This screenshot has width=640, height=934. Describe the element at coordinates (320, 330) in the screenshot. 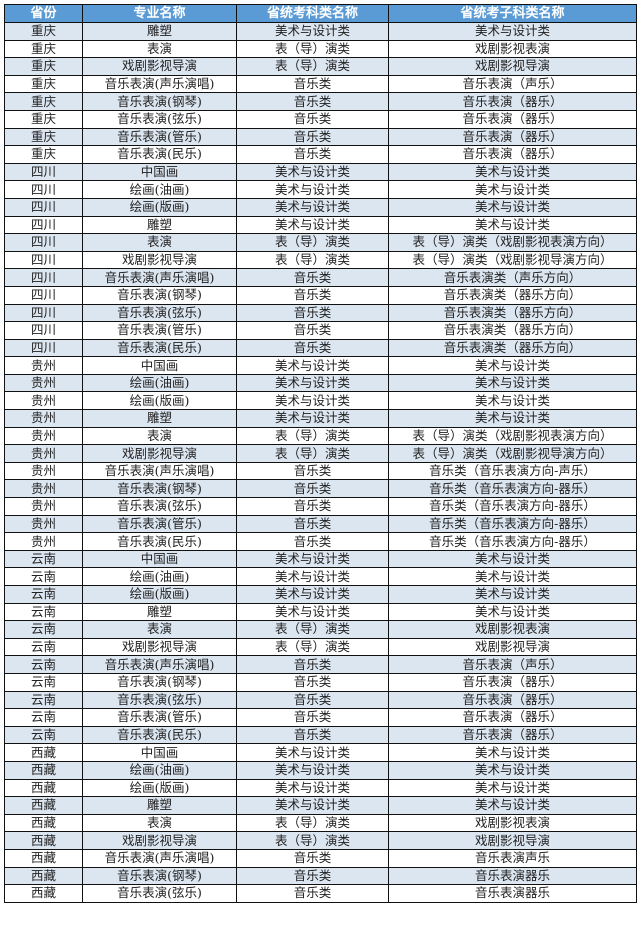

I see `table-row: 四川 音乐表演(管乐) 音乐类 音乐表演类（器乐方向）` at that location.